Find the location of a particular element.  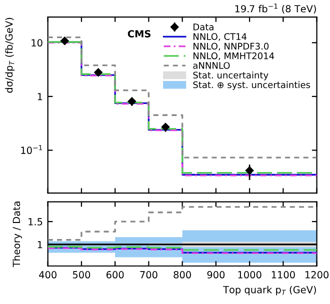

x-tick-label: 1200 is located at coordinates (317, 274).